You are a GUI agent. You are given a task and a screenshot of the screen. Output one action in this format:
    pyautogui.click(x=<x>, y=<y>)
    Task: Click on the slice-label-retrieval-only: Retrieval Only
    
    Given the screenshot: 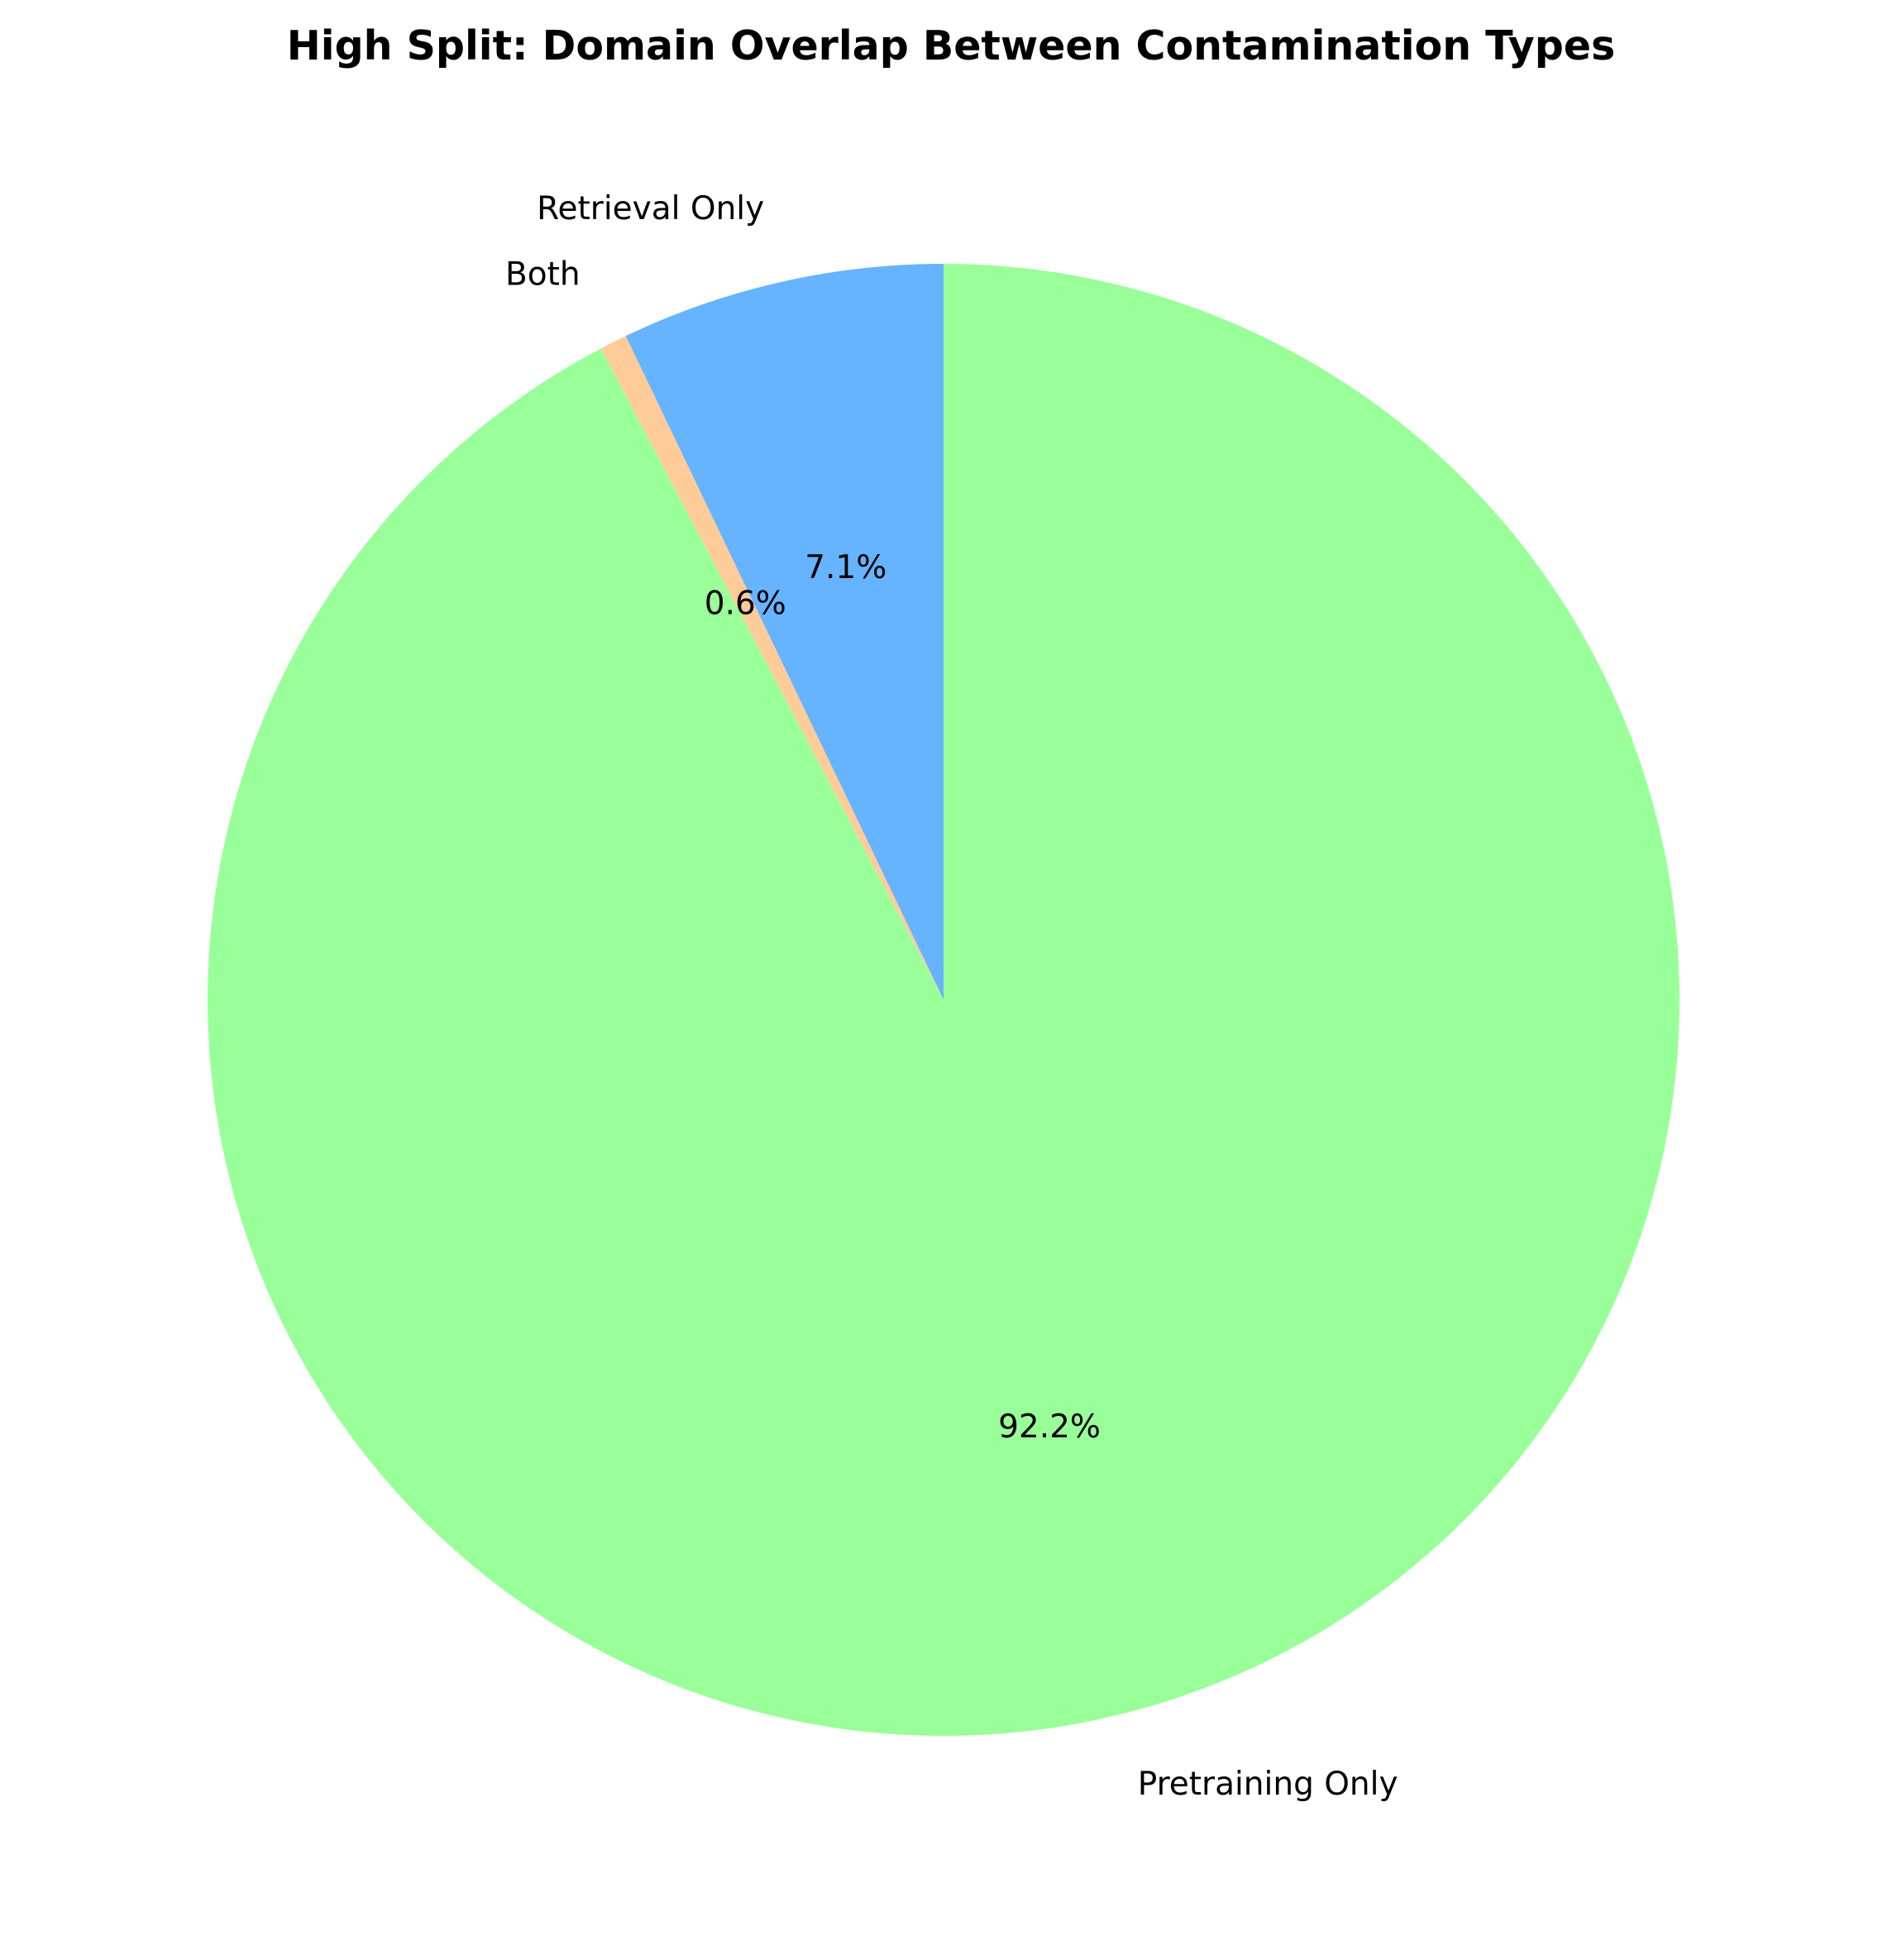 What is the action you would take?
    pyautogui.click(x=651, y=208)
    